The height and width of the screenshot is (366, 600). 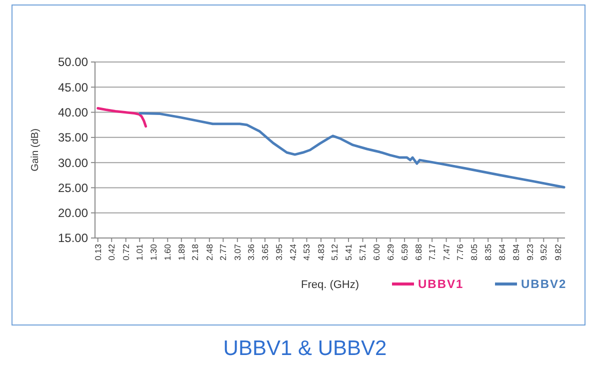 What do you see at coordinates (293, 252) in the screenshot?
I see `x-tick-label: 4.24` at bounding box center [293, 252].